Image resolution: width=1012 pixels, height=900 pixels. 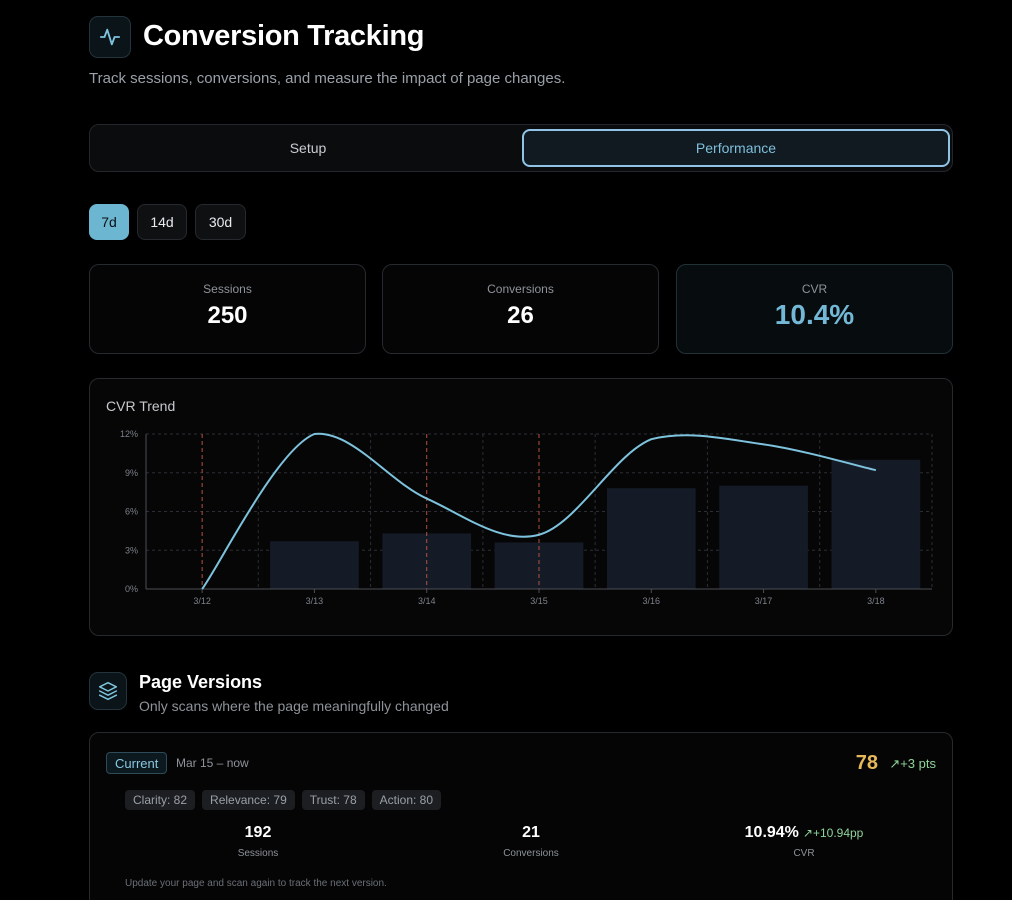 I want to click on tab-bar: Setup Performance, so click(x=521, y=148).